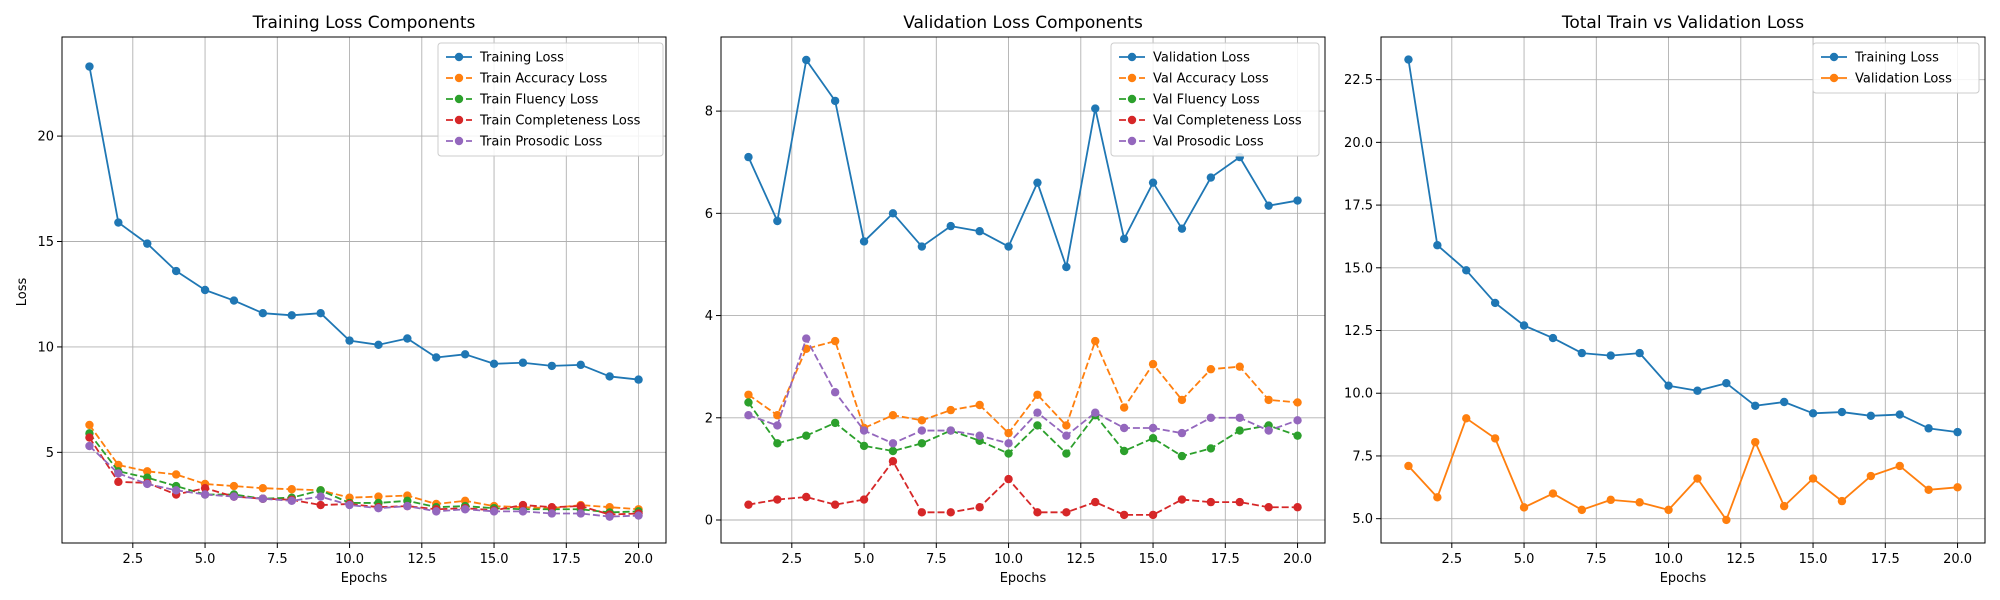 The width and height of the screenshot is (2000, 600). What do you see at coordinates (364, 481) in the screenshot?
I see `series-train-prosodic-loss` at bounding box center [364, 481].